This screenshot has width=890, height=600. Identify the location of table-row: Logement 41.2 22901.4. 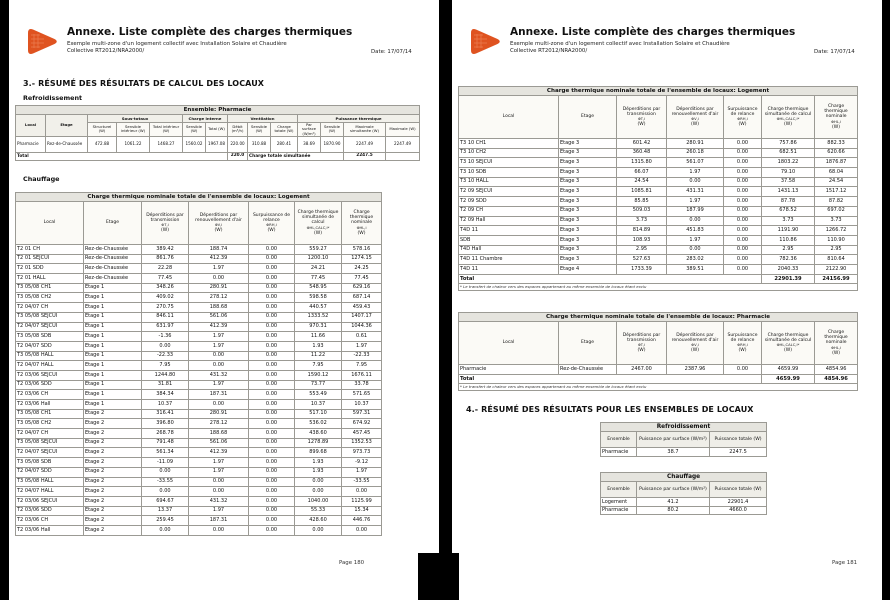
(684, 502).